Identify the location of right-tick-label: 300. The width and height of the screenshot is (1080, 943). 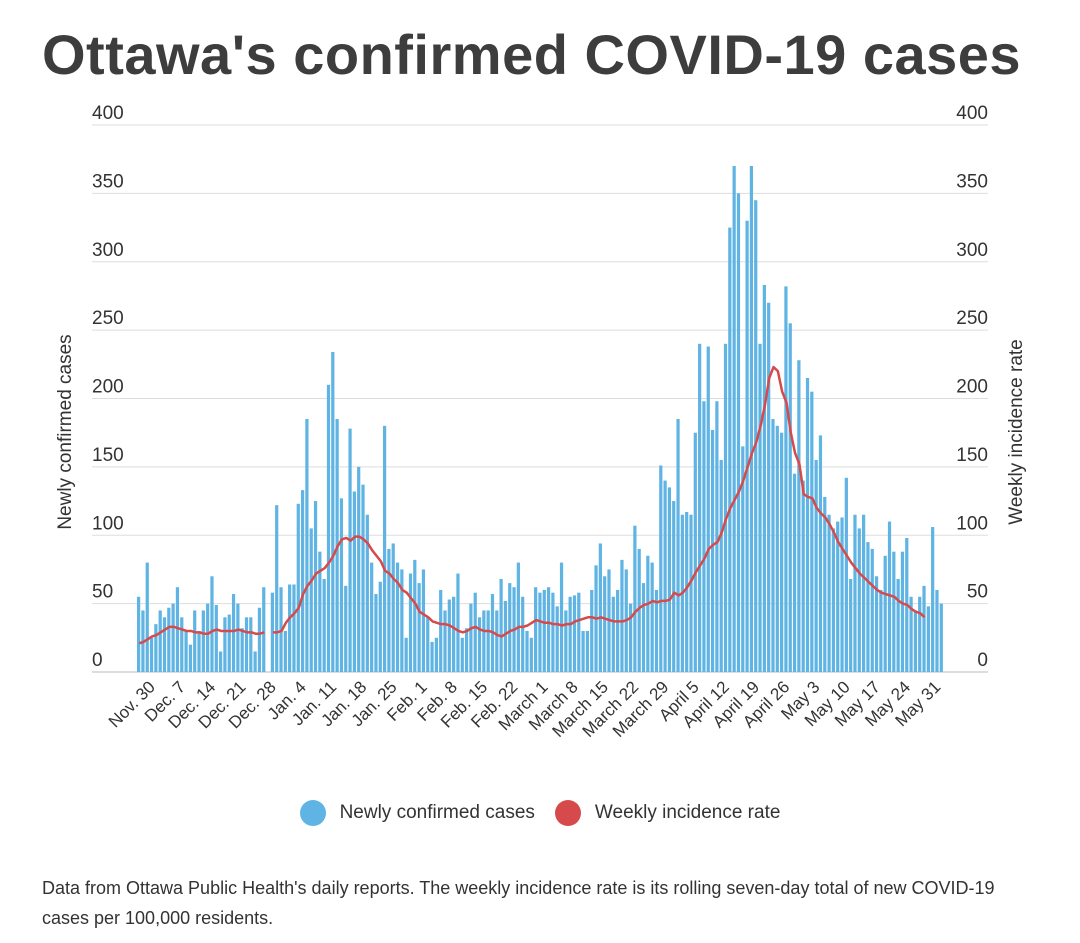
(972, 250).